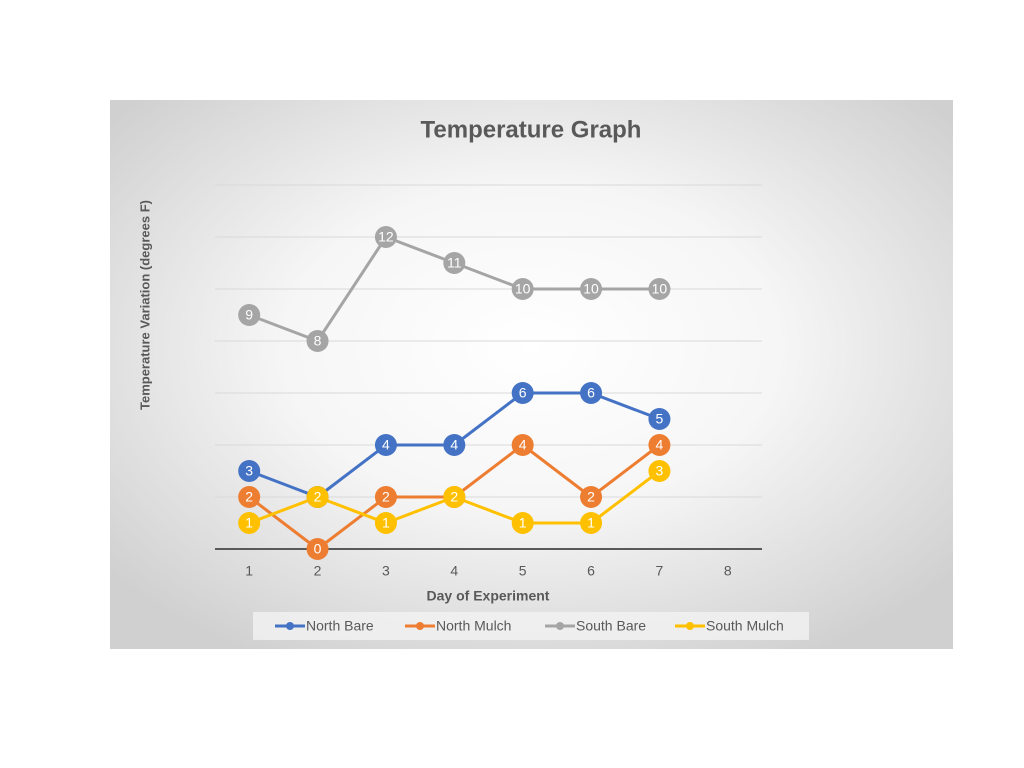  What do you see at coordinates (144, 305) in the screenshot?
I see `y-axis-title: Temperature Variation (degrees F)` at bounding box center [144, 305].